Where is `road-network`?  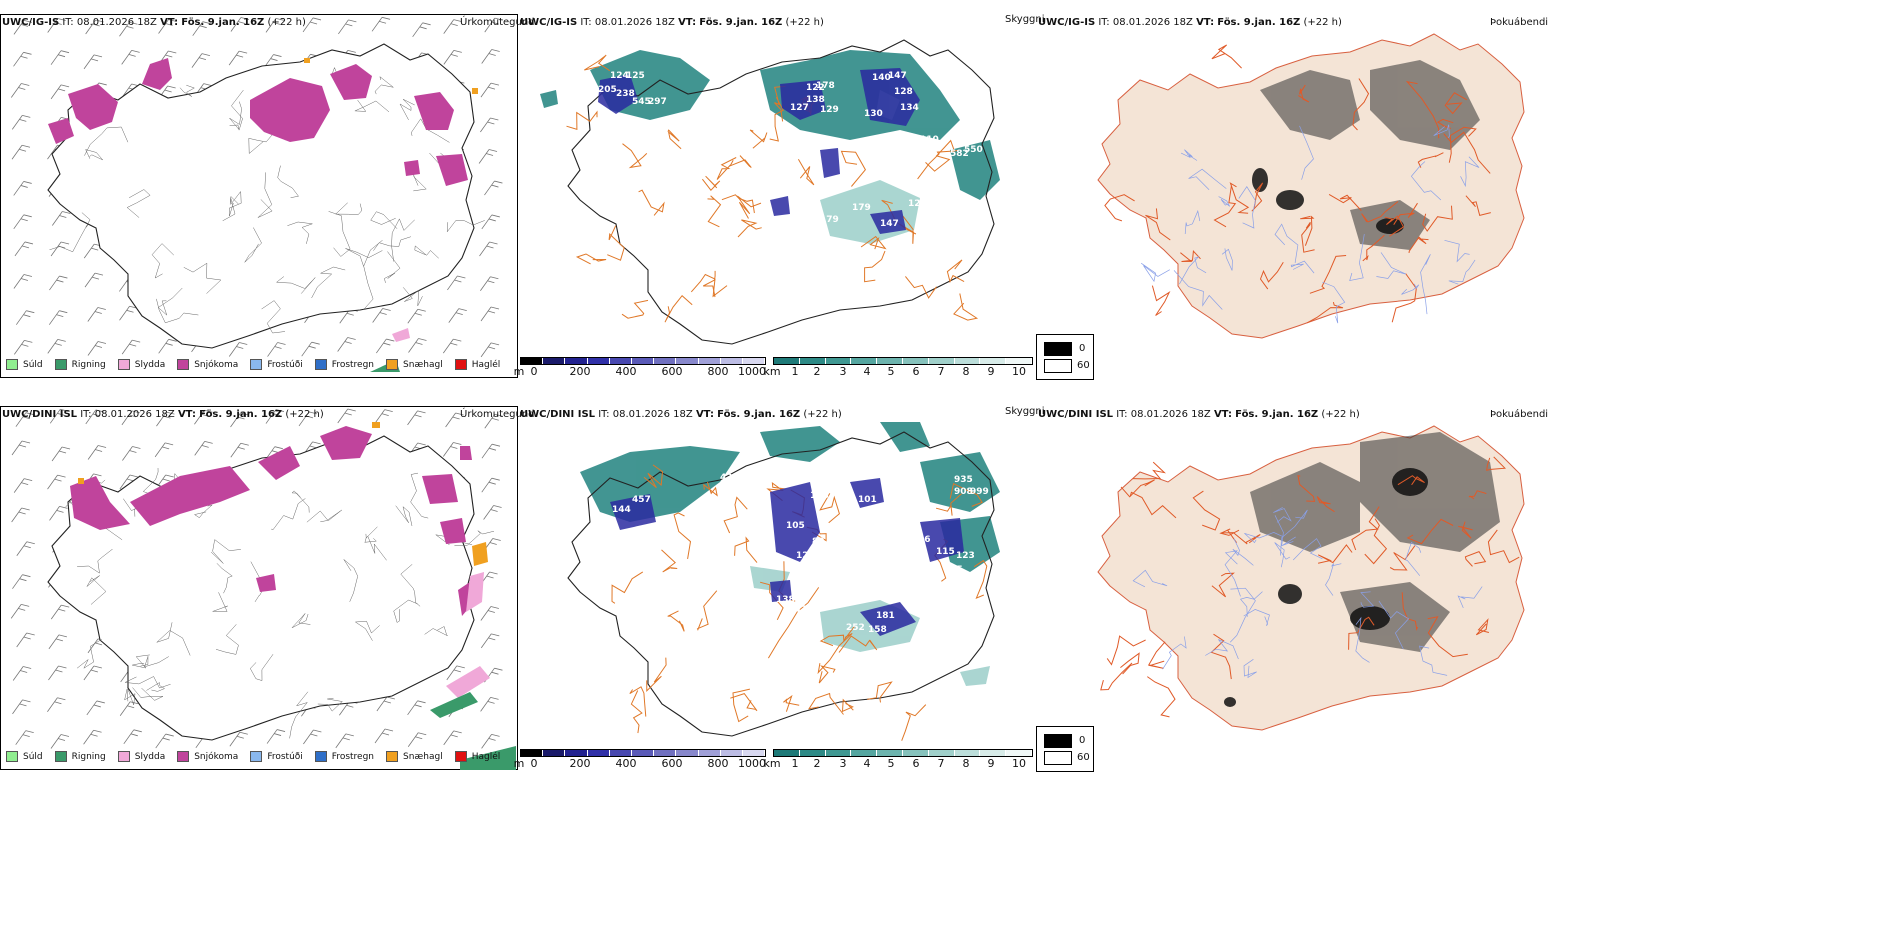
road-network is located at coordinates (799, 602).